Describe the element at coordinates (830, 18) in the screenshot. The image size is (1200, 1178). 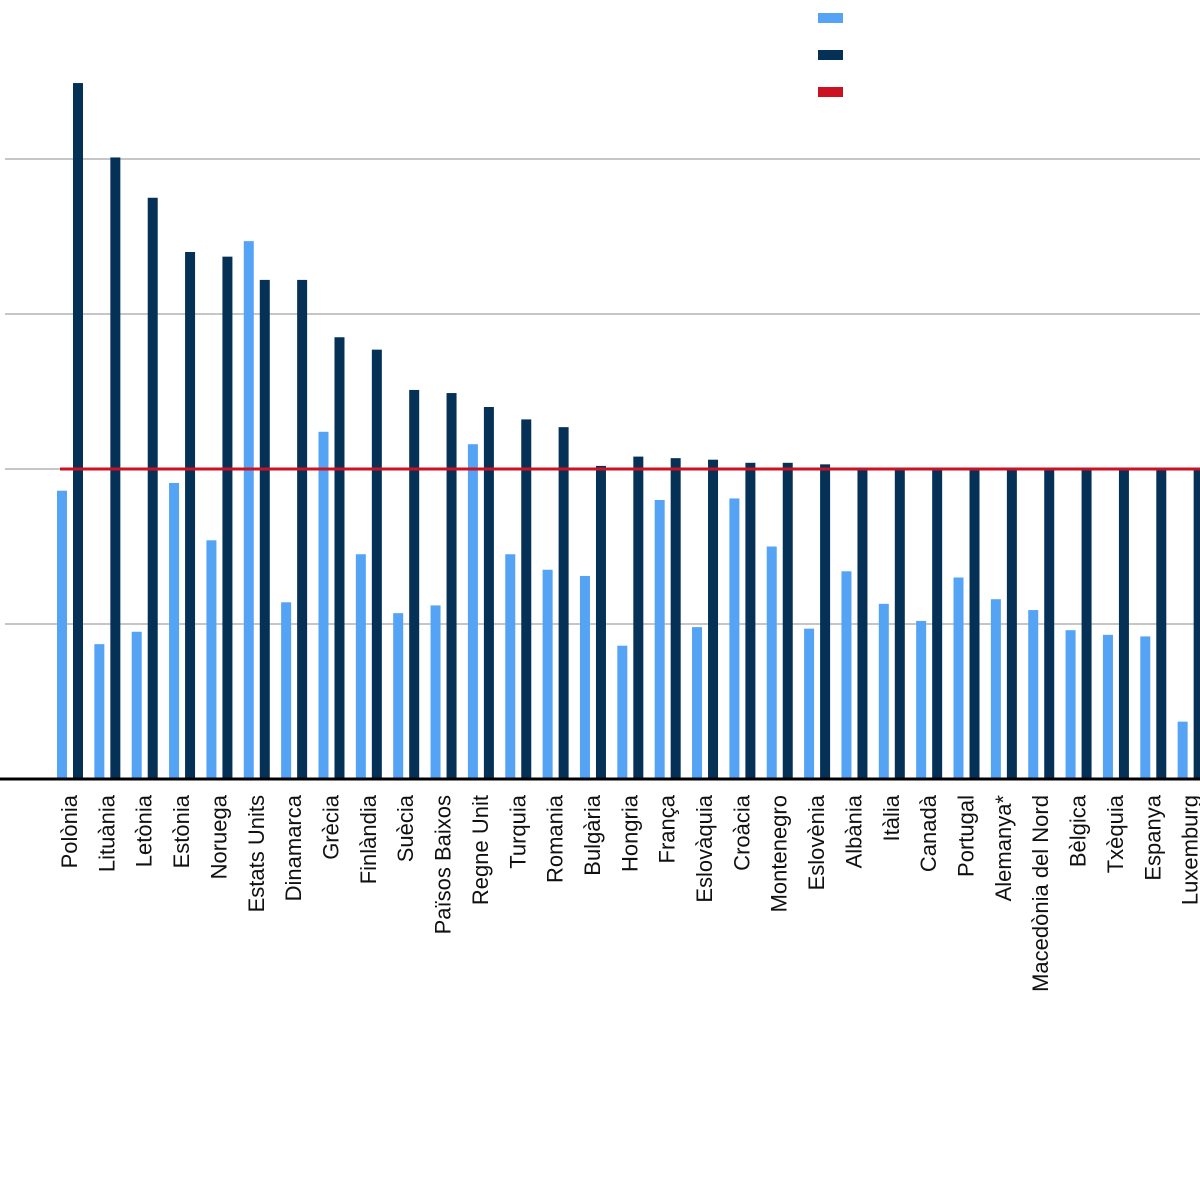
I see `legend-swatch-series-a` at that location.